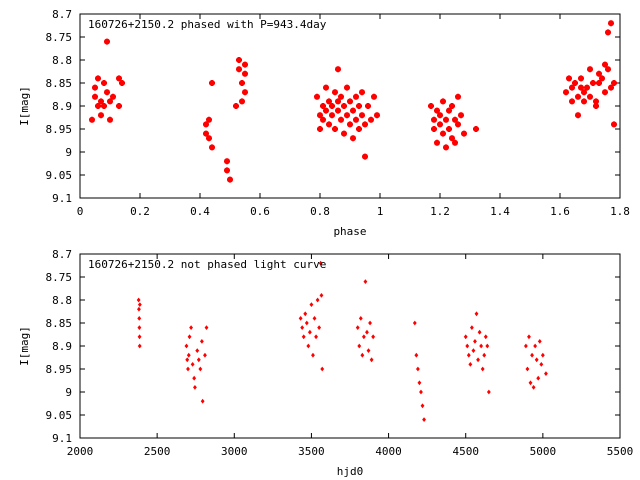 The width and height of the screenshot is (640, 480). Describe the element at coordinates (350, 471) in the screenshot. I see `x-axis-label: hjd0` at that location.